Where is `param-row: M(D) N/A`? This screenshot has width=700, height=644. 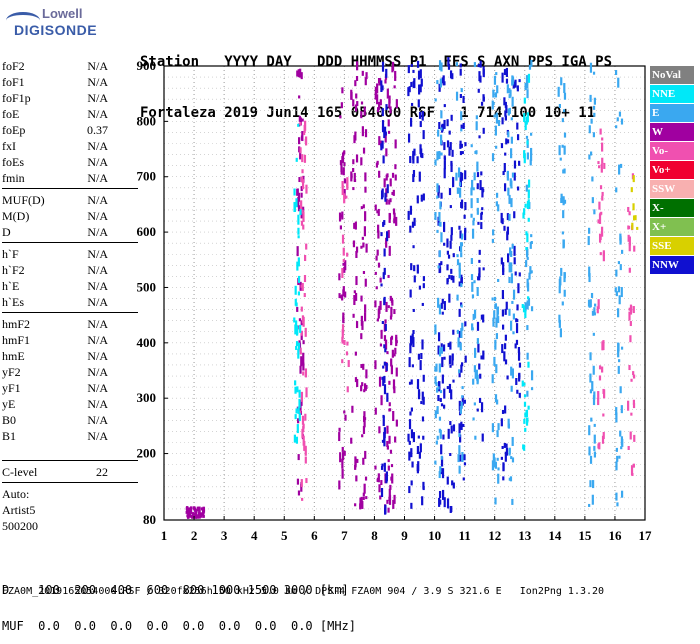
param-row: M(D) N/A is located at coordinates (68, 216).